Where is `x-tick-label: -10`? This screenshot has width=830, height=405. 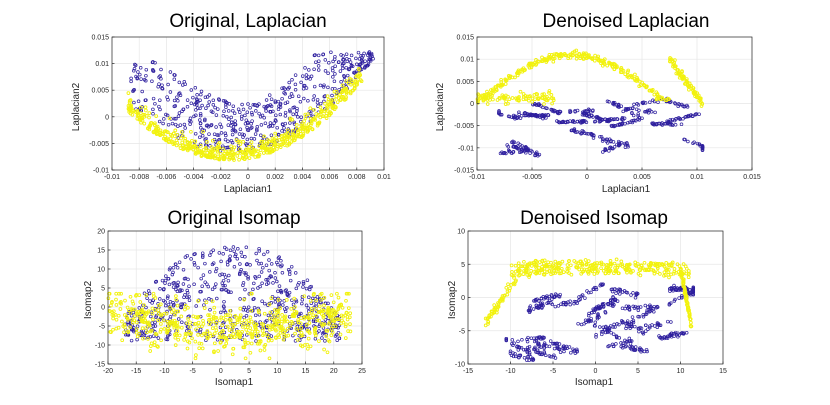 x-tick-label: -10 is located at coordinates (510, 371).